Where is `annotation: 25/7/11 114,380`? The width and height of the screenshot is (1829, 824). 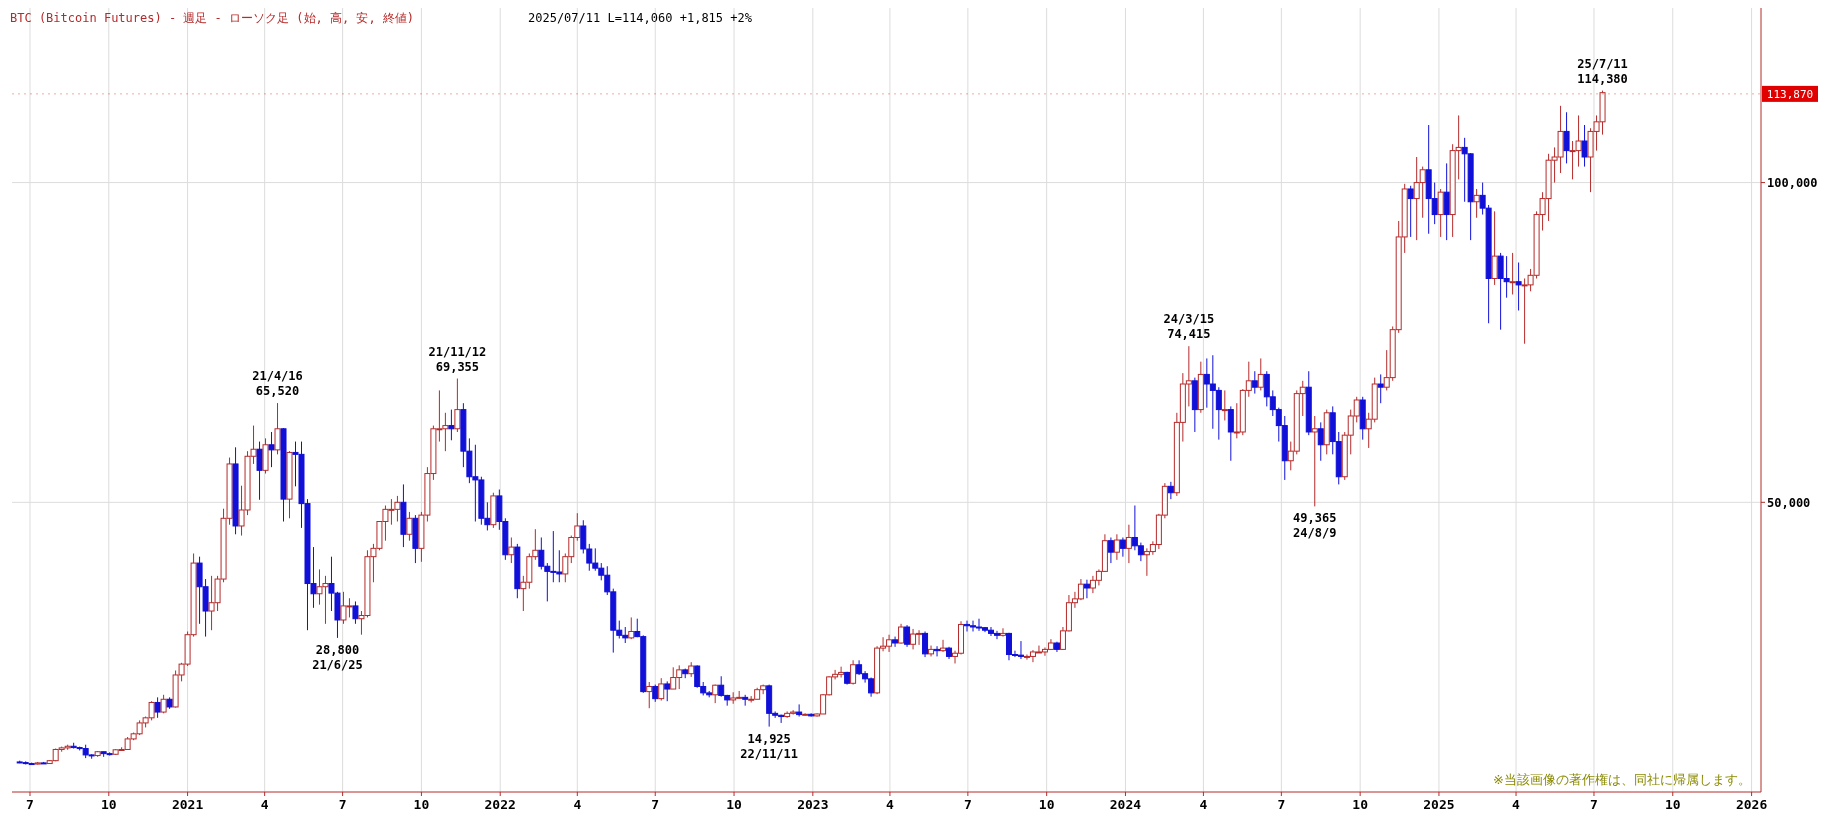
annotation: 25/7/11 114,380 is located at coordinates (1602, 71).